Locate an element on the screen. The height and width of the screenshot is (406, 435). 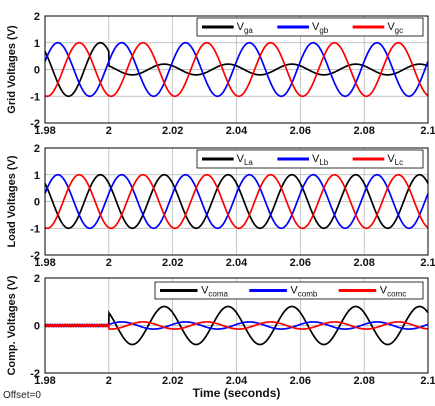
legend: VLa VLb VLc is located at coordinates (310, 159).